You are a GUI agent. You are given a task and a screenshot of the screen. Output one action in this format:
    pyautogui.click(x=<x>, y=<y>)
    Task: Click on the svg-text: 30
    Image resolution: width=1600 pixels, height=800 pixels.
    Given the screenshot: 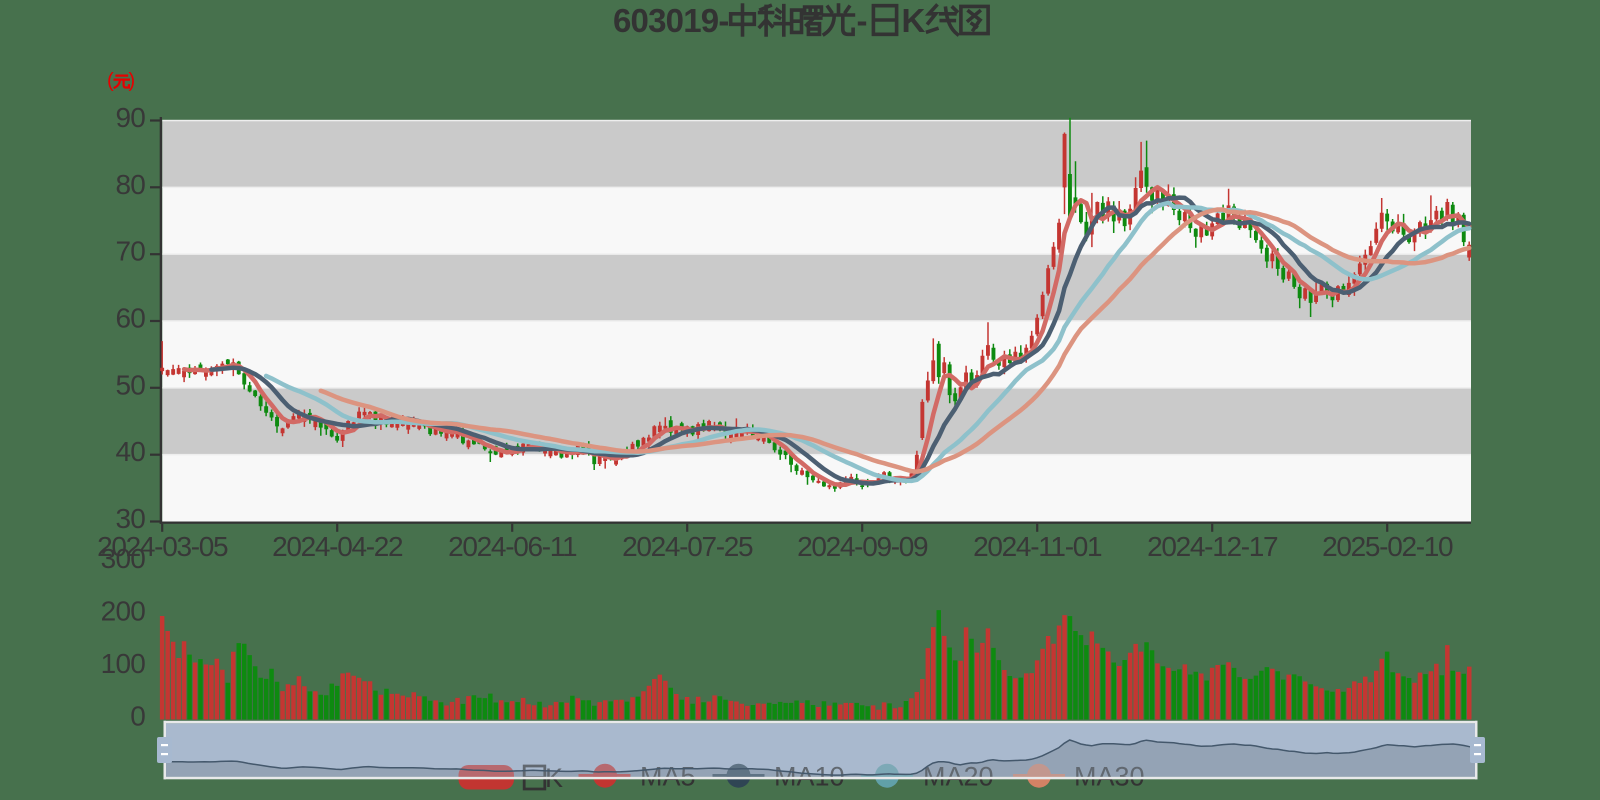 What is the action you would take?
    pyautogui.click(x=130, y=518)
    